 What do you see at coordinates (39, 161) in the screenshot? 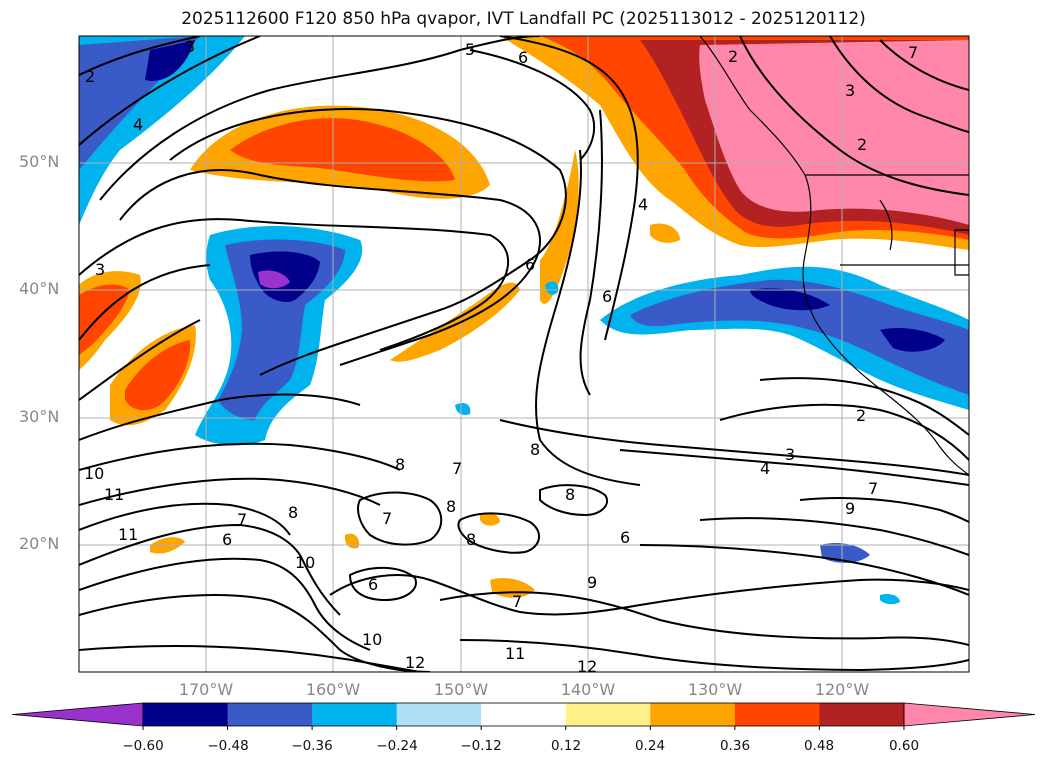
I see `lat-label-50n: 50°N` at bounding box center [39, 161].